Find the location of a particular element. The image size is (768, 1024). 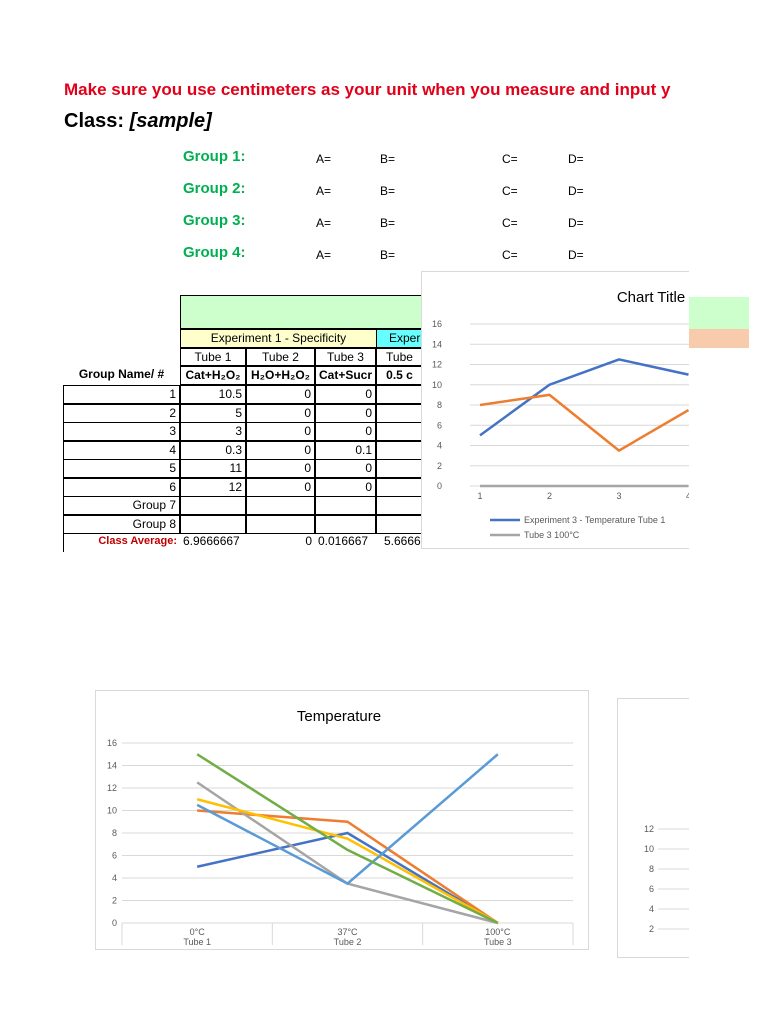

x-tick-label: 2 is located at coordinates (549, 496).